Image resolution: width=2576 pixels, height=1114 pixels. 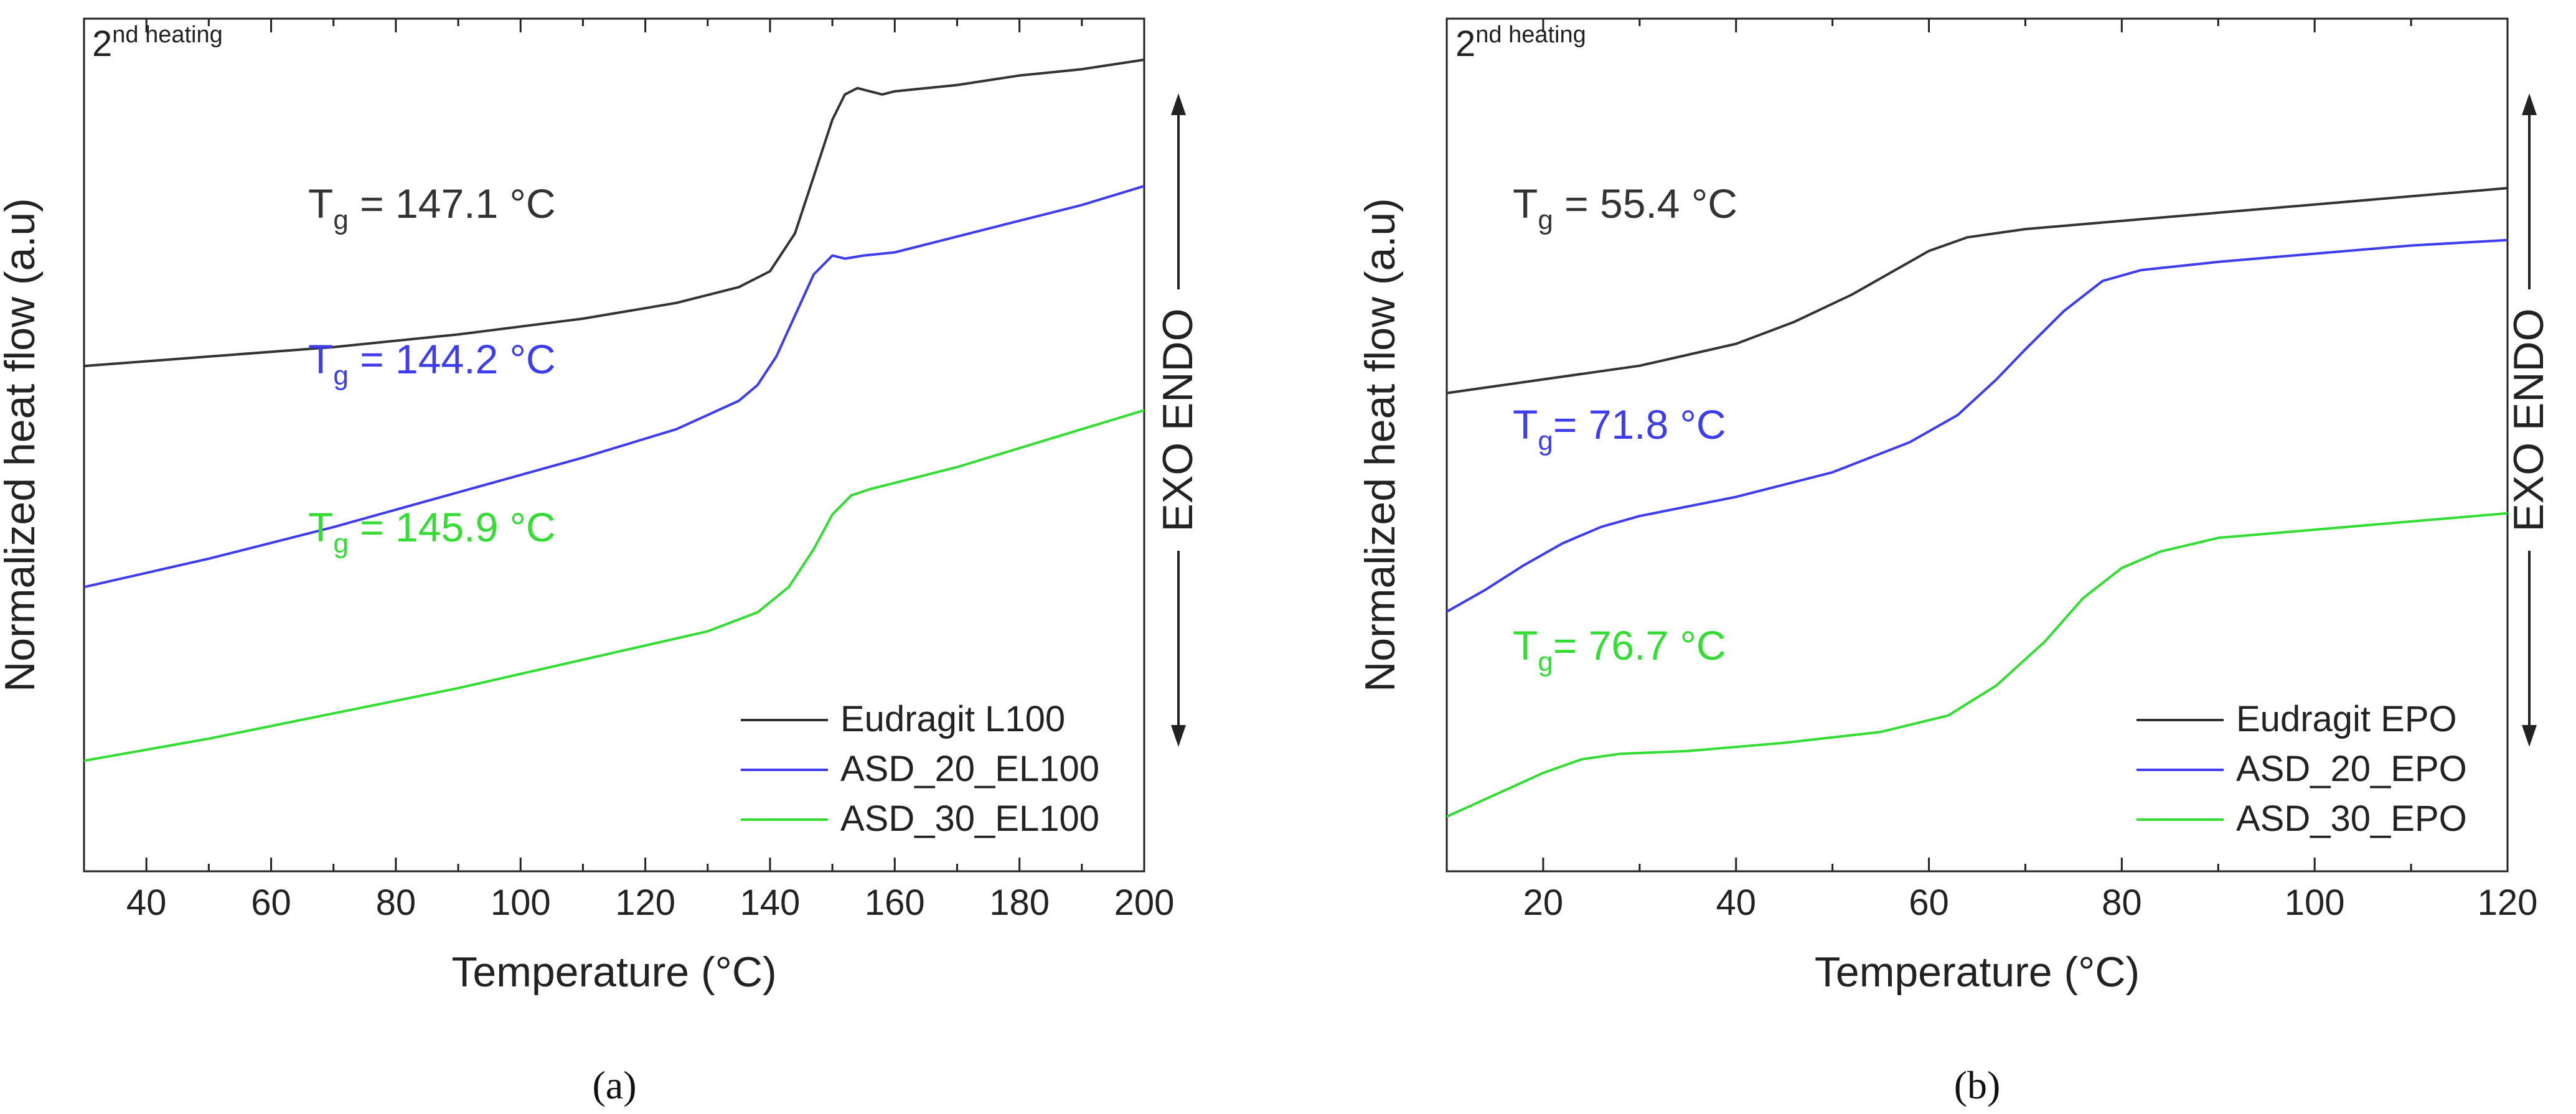 I want to click on tg-annotation-2: Tg= 76.7 °C, so click(x=1619, y=649).